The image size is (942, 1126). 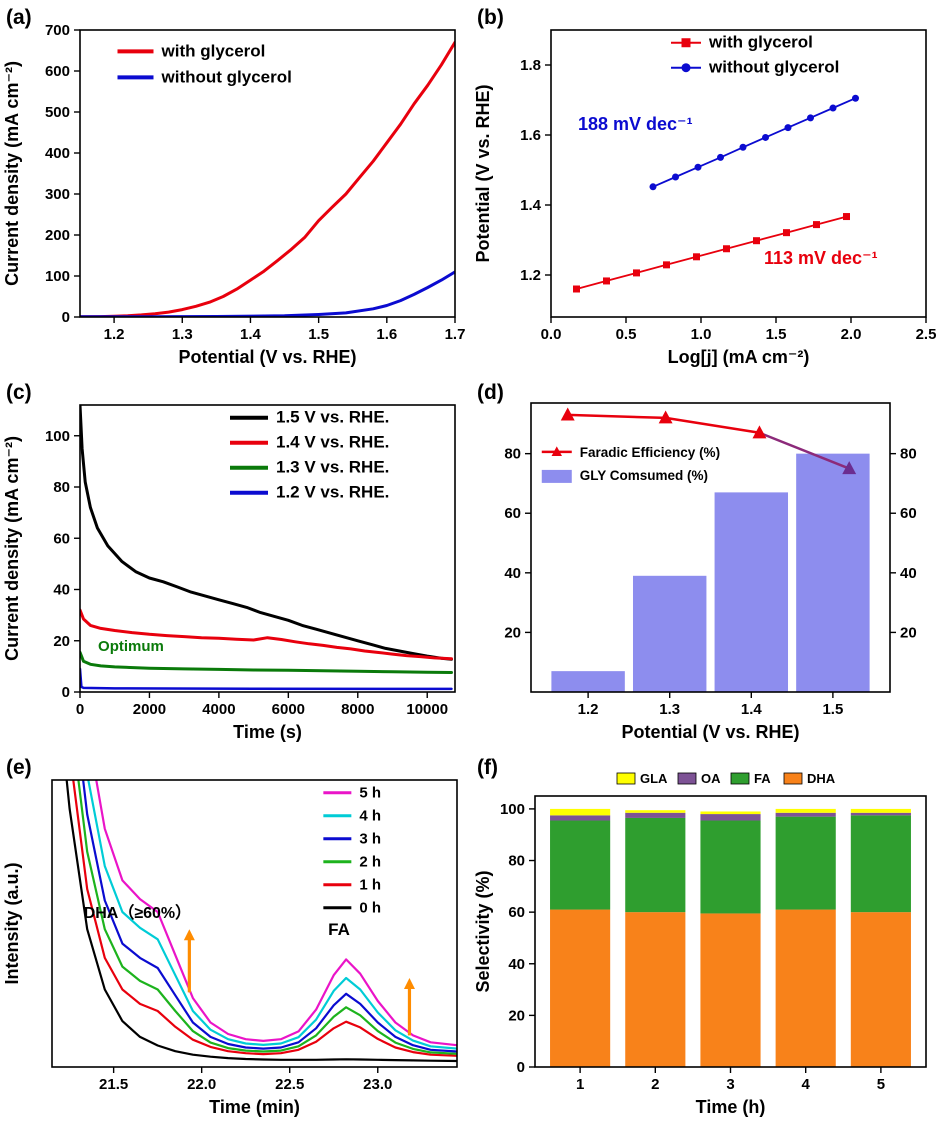 What do you see at coordinates (516, 912) in the screenshot?
I see `y-tick-label: 60` at bounding box center [516, 912].